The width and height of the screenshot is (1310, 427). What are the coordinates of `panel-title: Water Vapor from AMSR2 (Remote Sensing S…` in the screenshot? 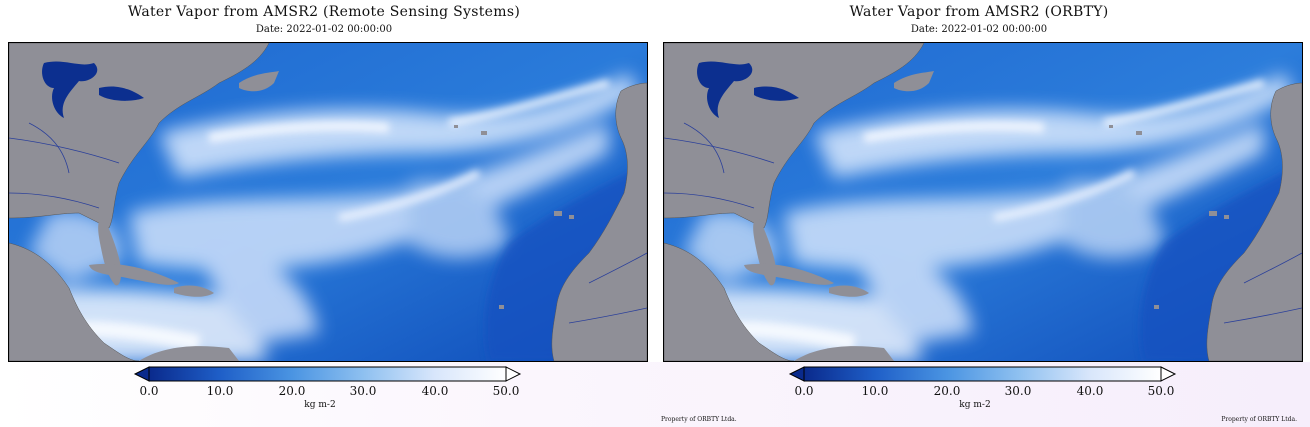 It's located at (324, 12).